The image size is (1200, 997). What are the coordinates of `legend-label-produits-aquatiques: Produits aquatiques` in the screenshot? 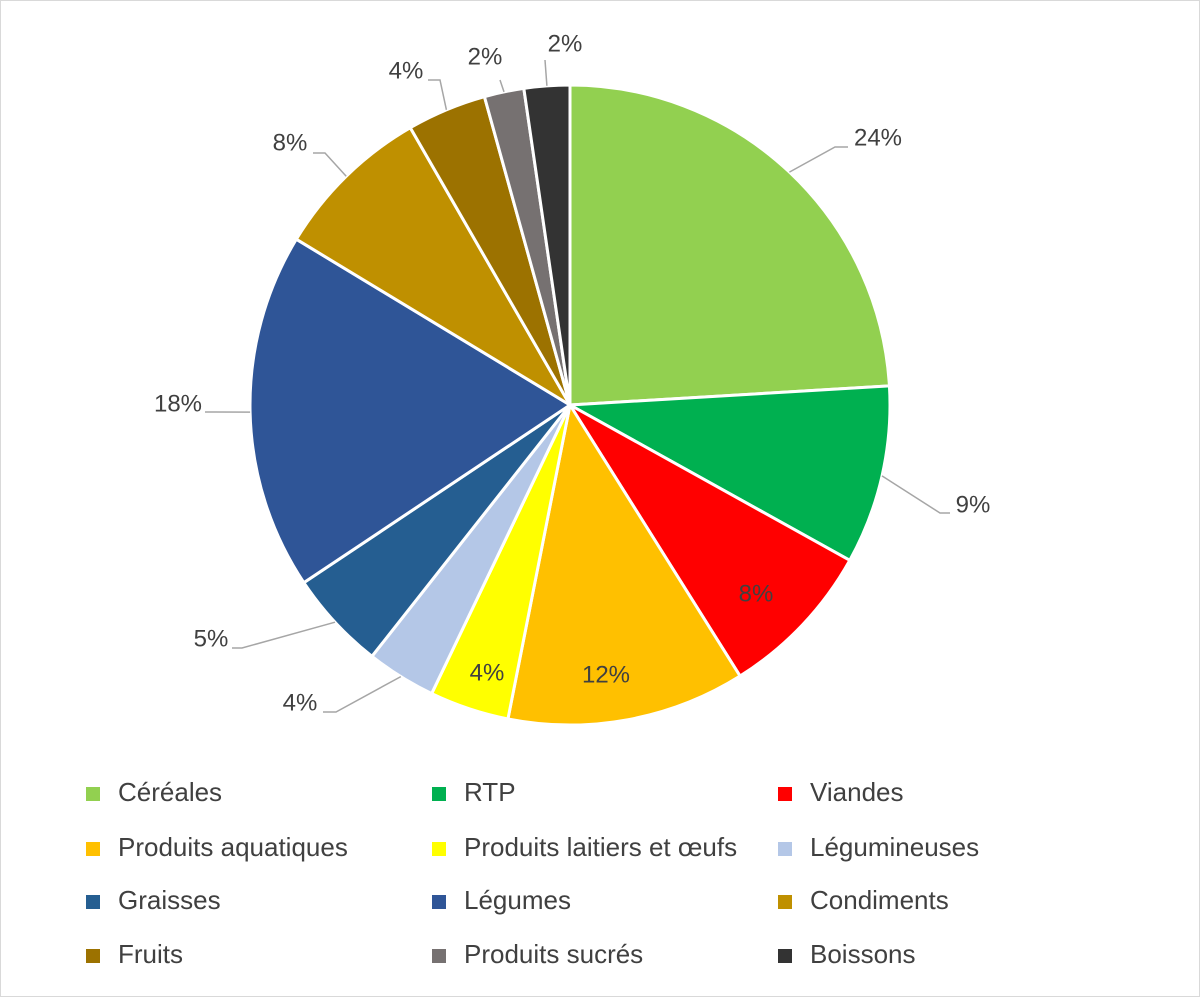 It's located at (233, 847).